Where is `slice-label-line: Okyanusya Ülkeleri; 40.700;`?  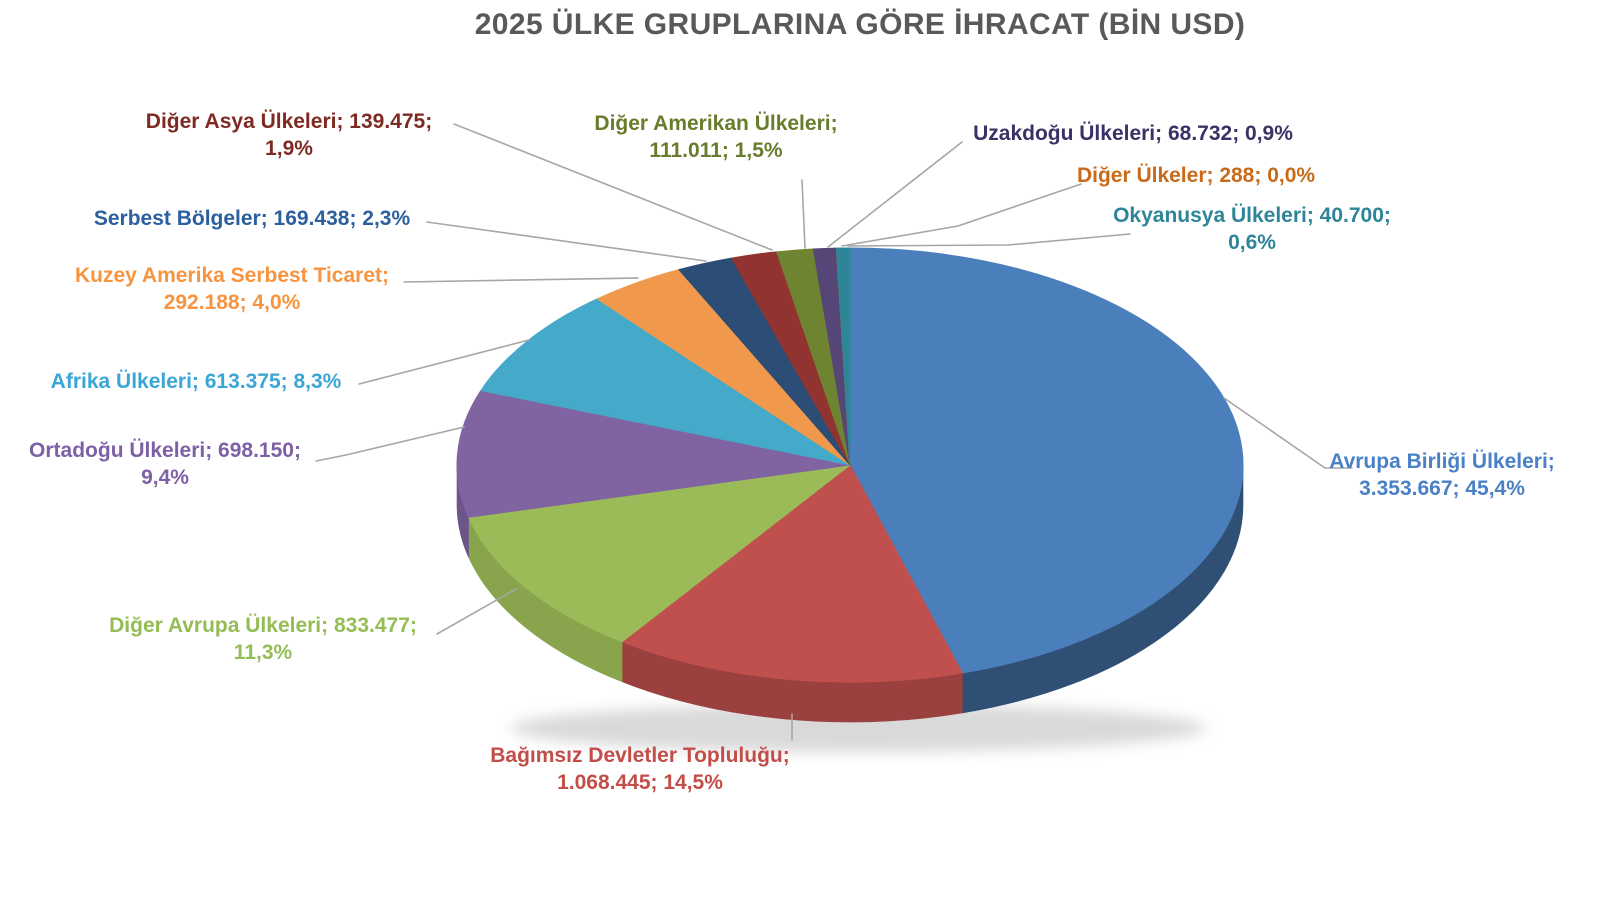
slice-label-line: Okyanusya Ülkeleri; 40.700; is located at coordinates (1252, 215).